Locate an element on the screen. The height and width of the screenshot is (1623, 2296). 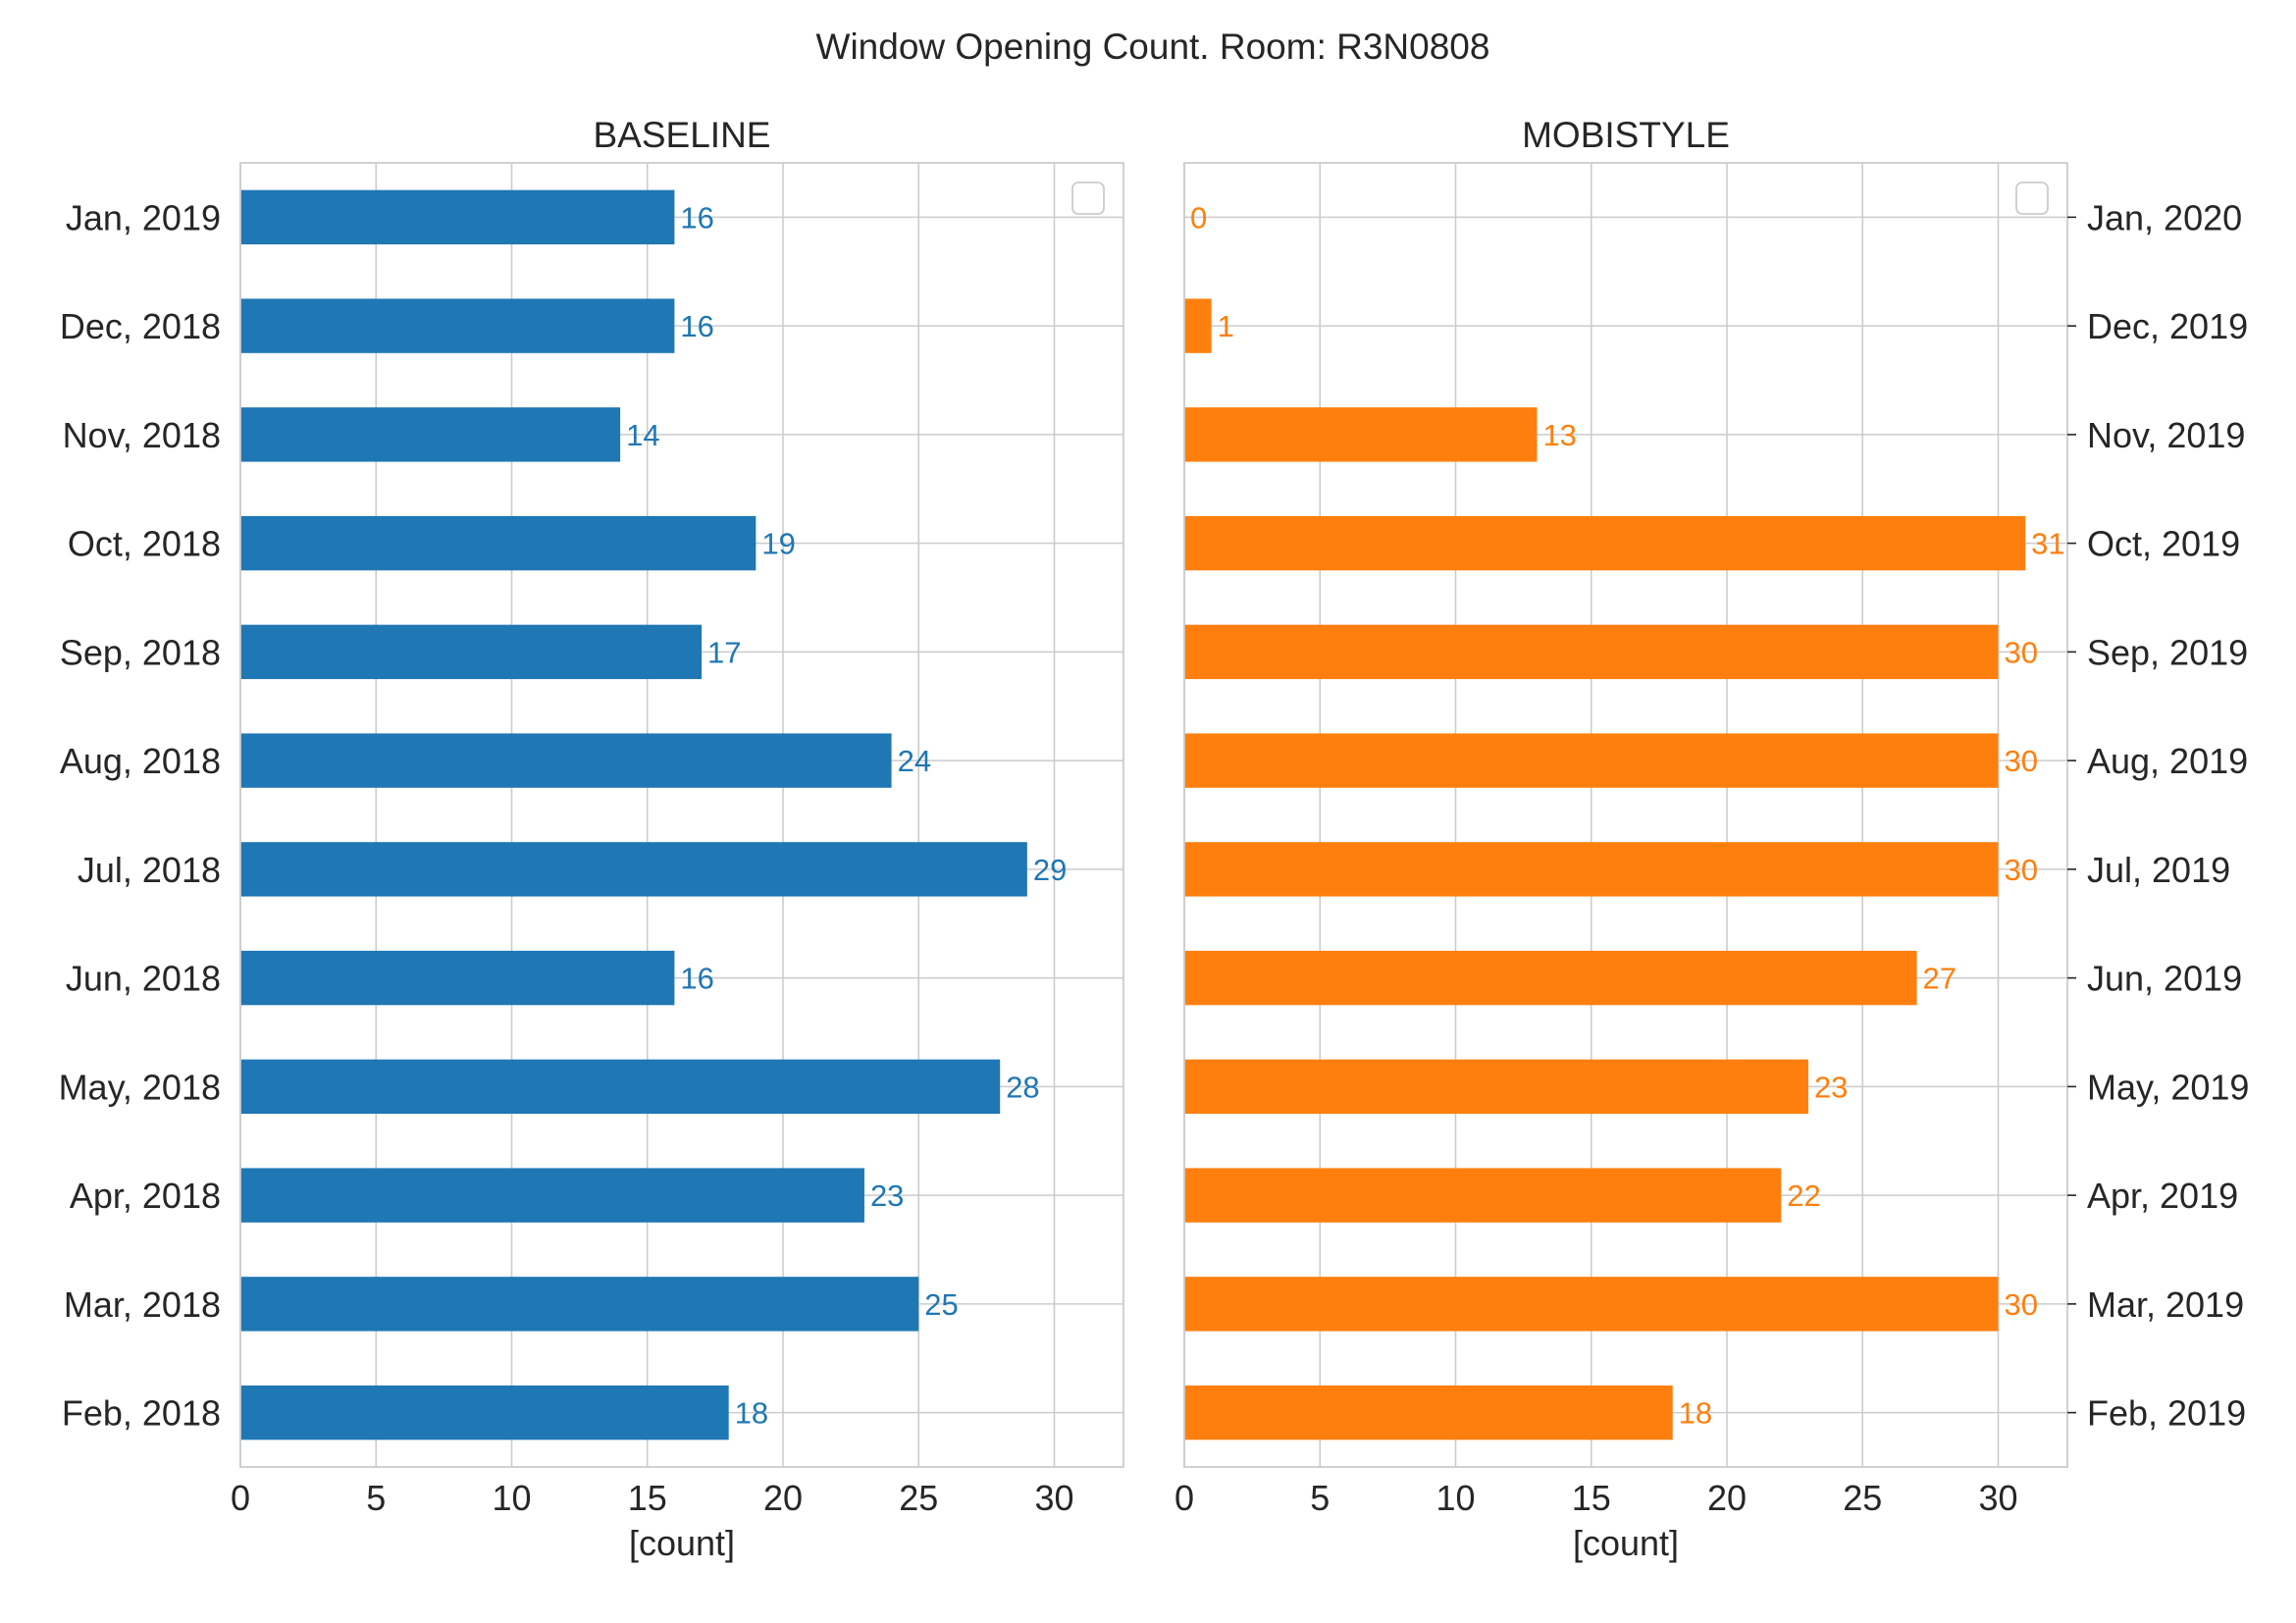
y-tick-label: Aug, 2019 is located at coordinates (2167, 761).